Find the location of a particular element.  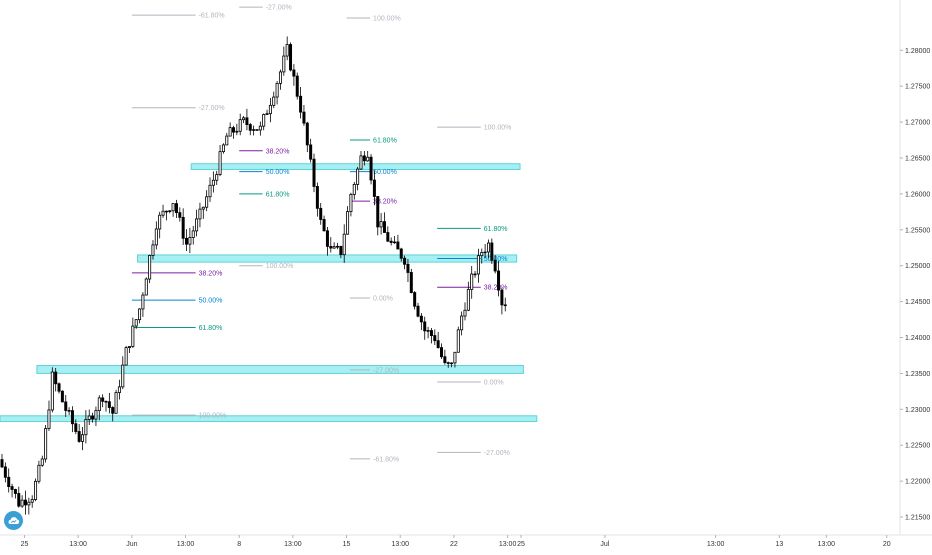

time-tick-label: 25 is located at coordinates (25, 544).